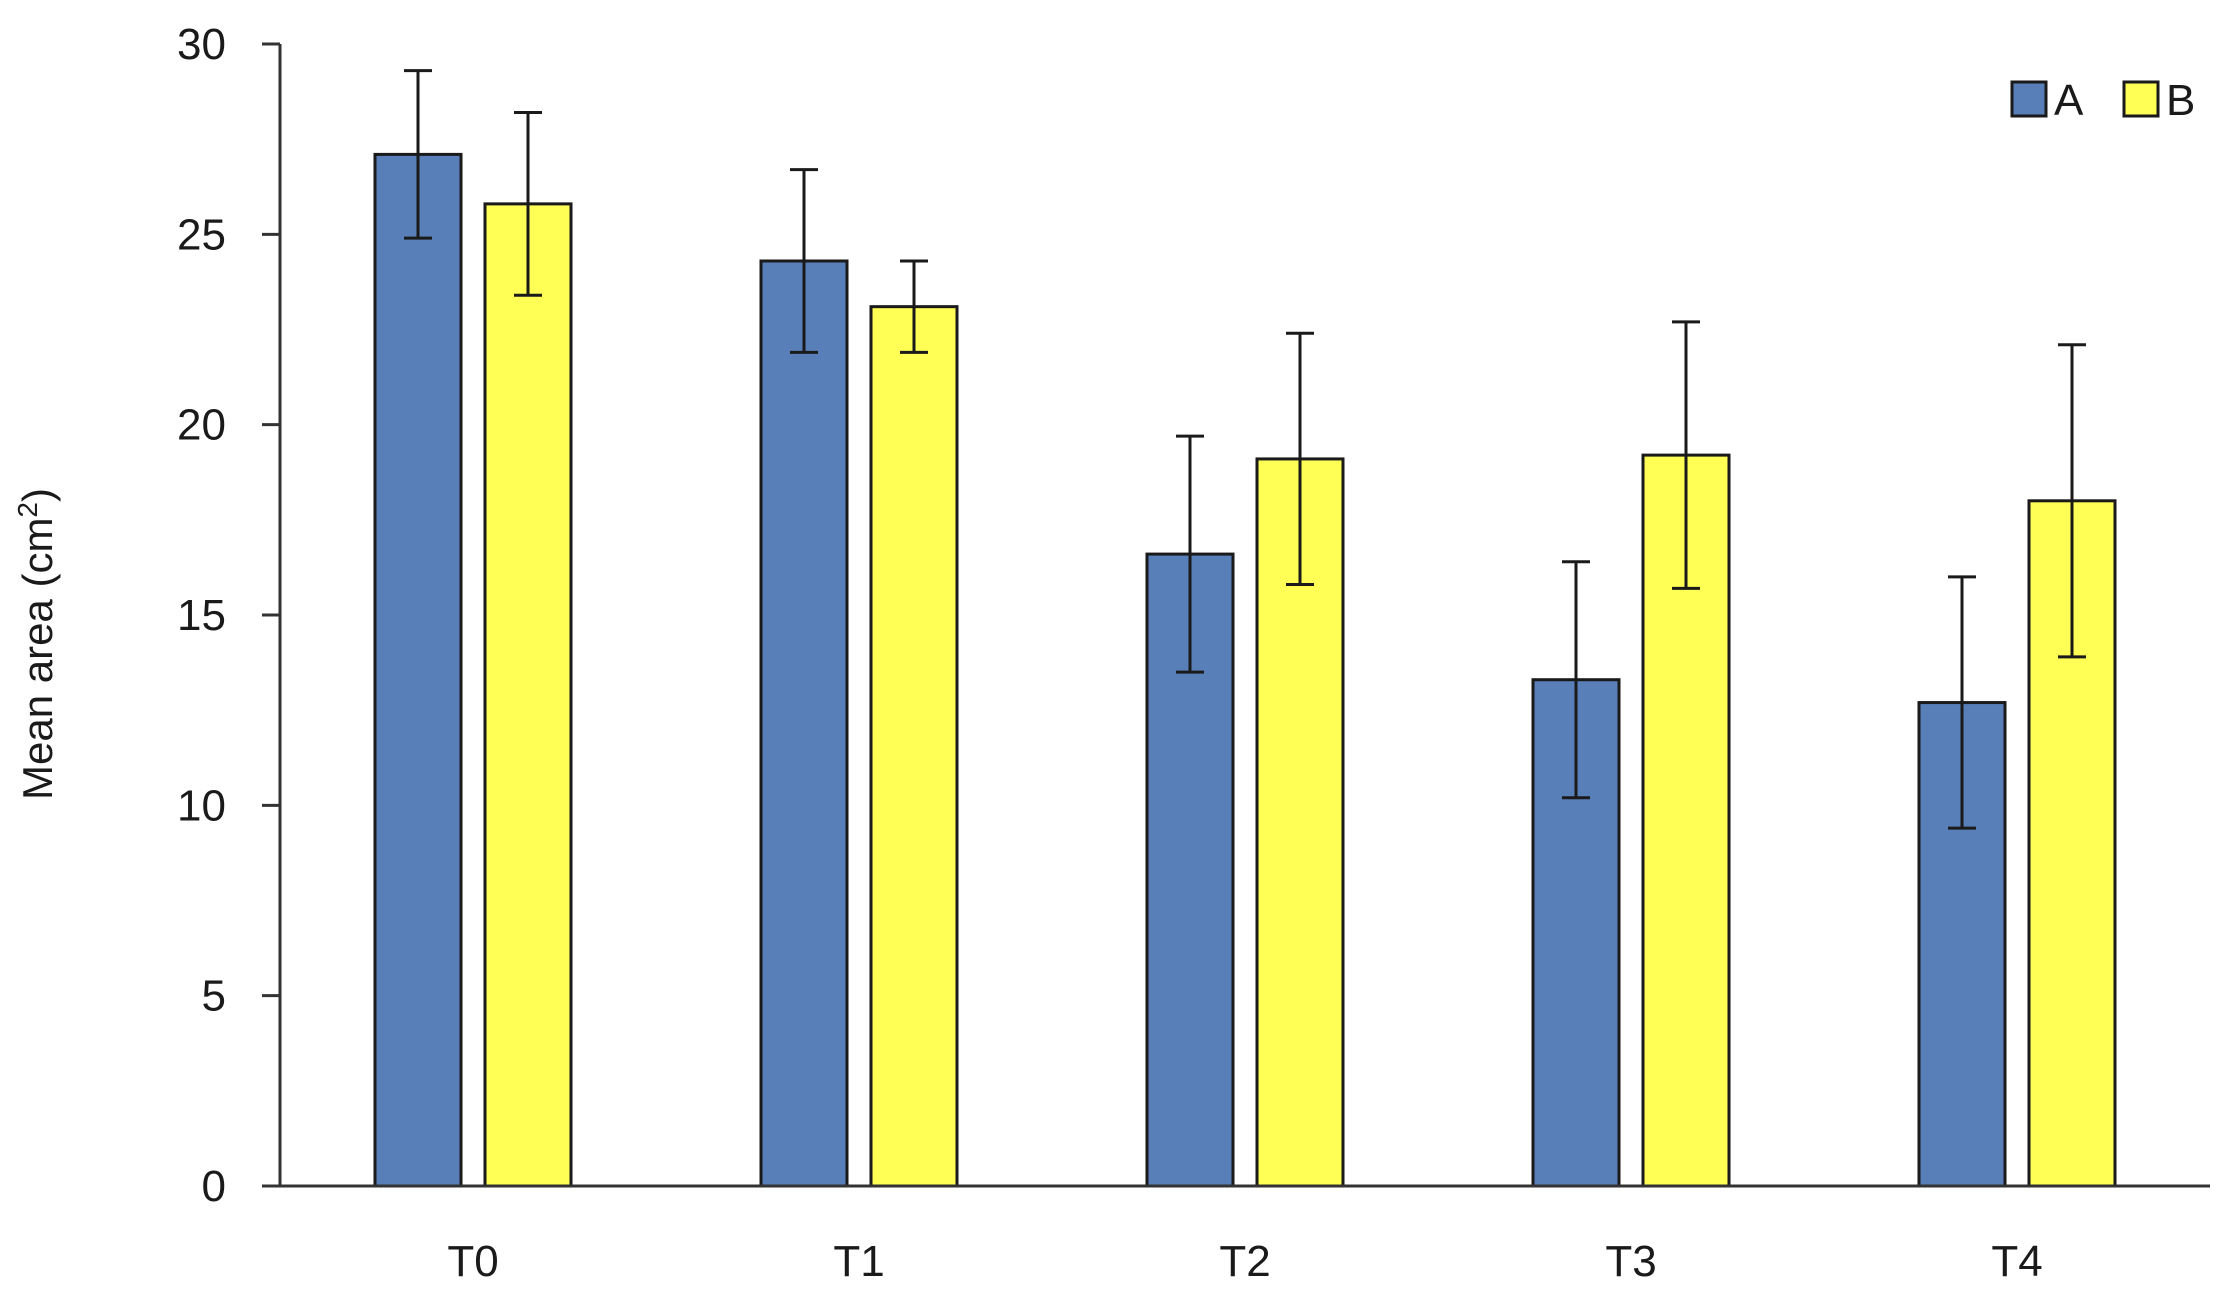  Describe the element at coordinates (2016, 1261) in the screenshot. I see `x-tick-label: T4` at that location.